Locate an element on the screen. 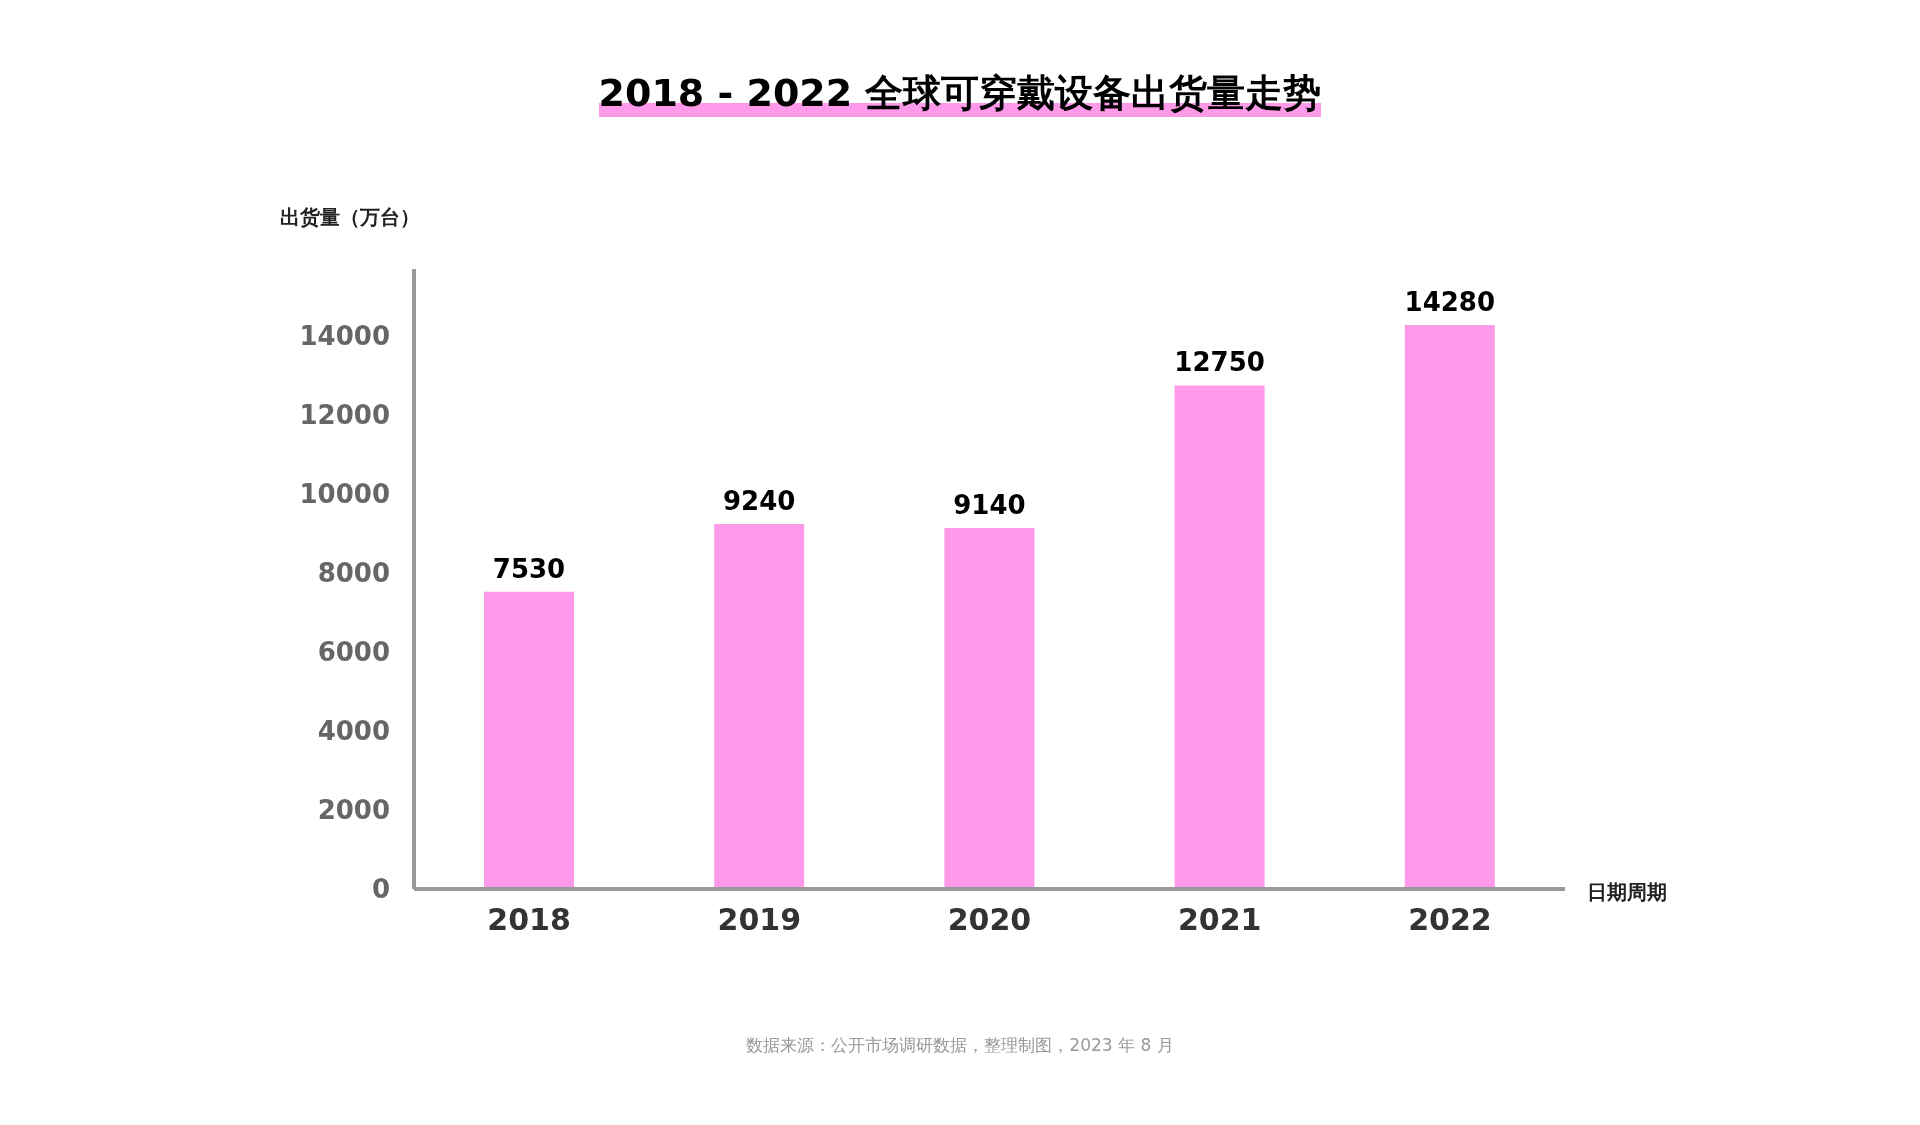  x-tick-label: 2021 is located at coordinates (1219, 920).